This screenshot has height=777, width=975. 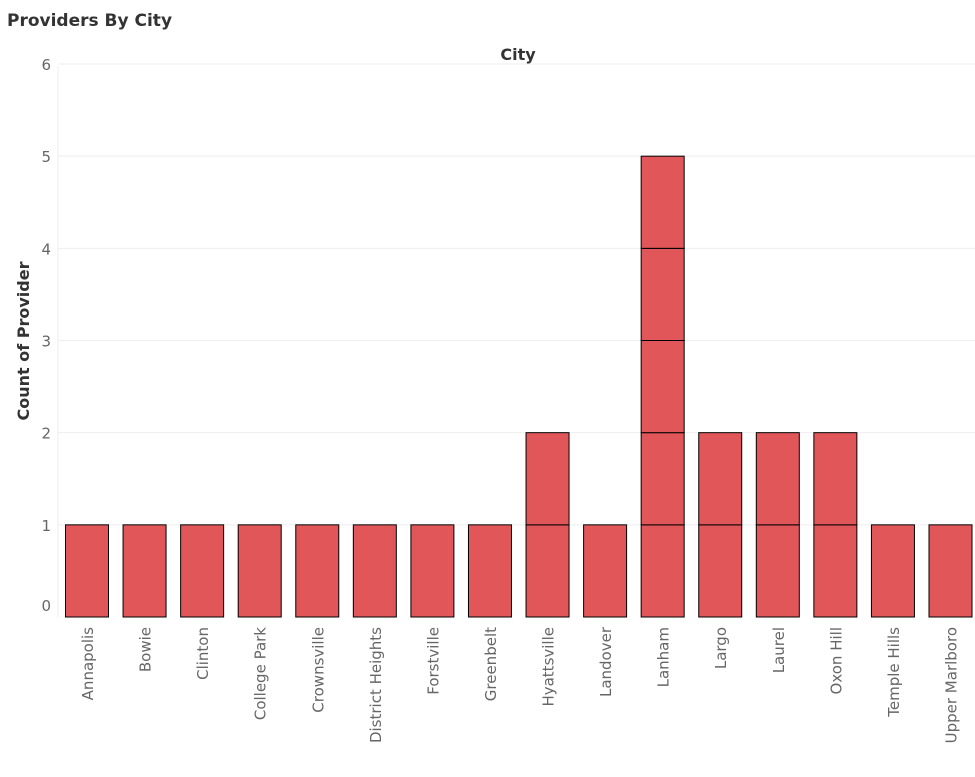 I want to click on y-tick-label: 1, so click(x=46, y=526).